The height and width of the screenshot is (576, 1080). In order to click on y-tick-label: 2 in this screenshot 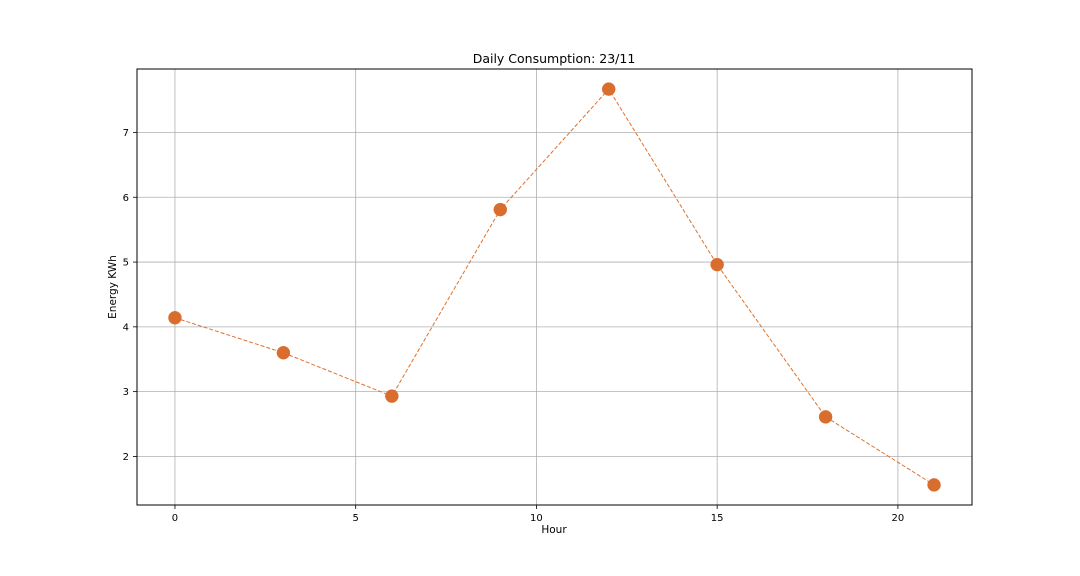, I will do `click(126, 457)`.